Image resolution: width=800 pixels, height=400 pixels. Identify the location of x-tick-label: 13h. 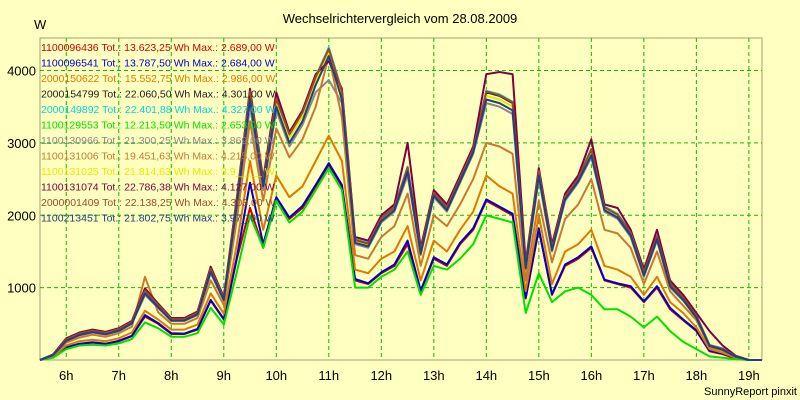
(434, 375).